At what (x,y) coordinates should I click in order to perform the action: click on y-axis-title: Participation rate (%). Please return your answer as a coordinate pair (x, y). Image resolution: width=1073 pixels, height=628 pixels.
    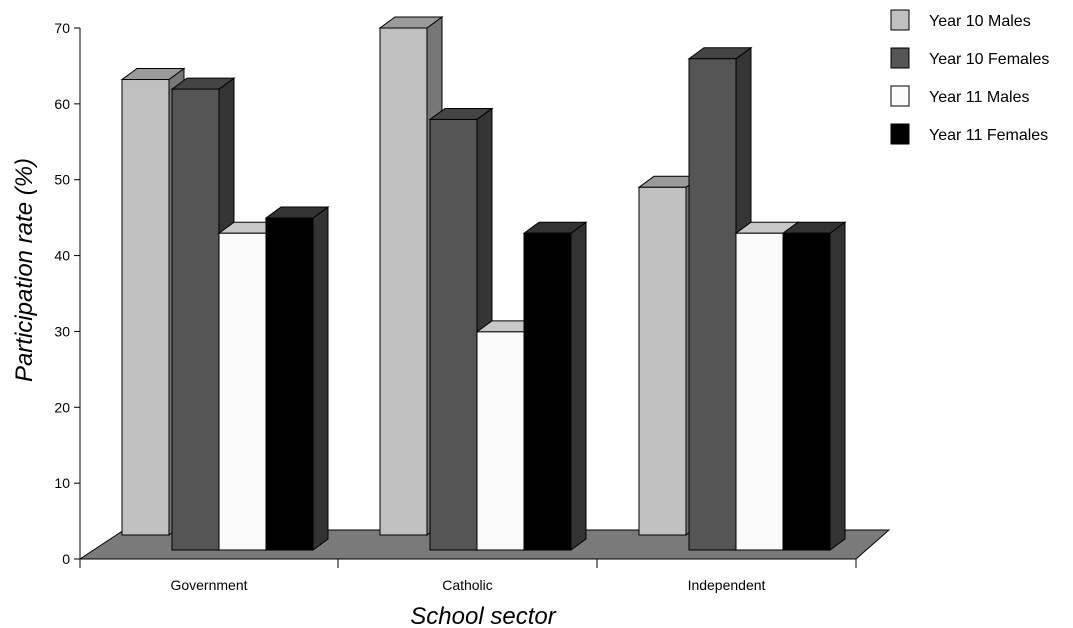
    Looking at the image, I should click on (24, 270).